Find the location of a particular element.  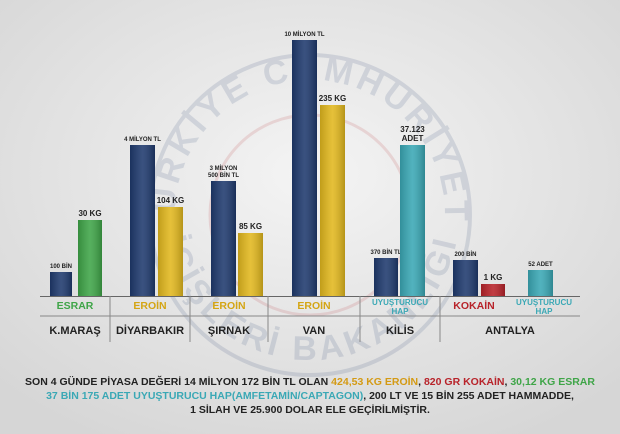

drug-label: ESRAR is located at coordinates (75, 306).